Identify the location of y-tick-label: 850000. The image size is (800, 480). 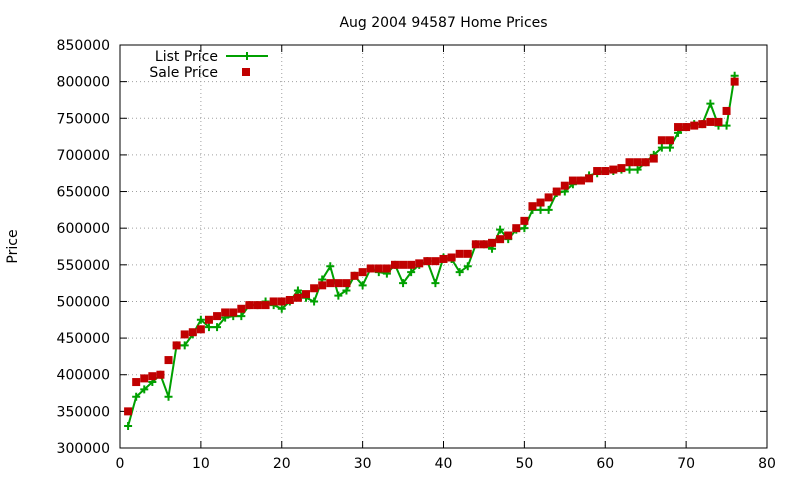
(83, 46).